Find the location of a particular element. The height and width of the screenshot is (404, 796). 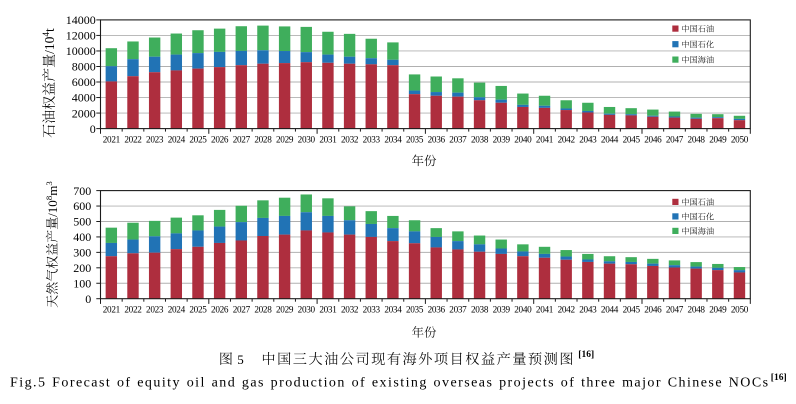

svg-text: 4000 is located at coordinates (84, 98).